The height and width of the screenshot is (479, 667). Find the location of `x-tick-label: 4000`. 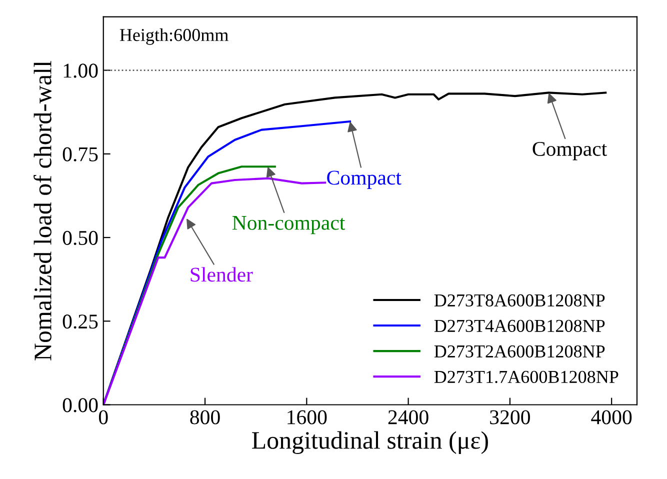

x-tick-label: 4000 is located at coordinates (611, 417).